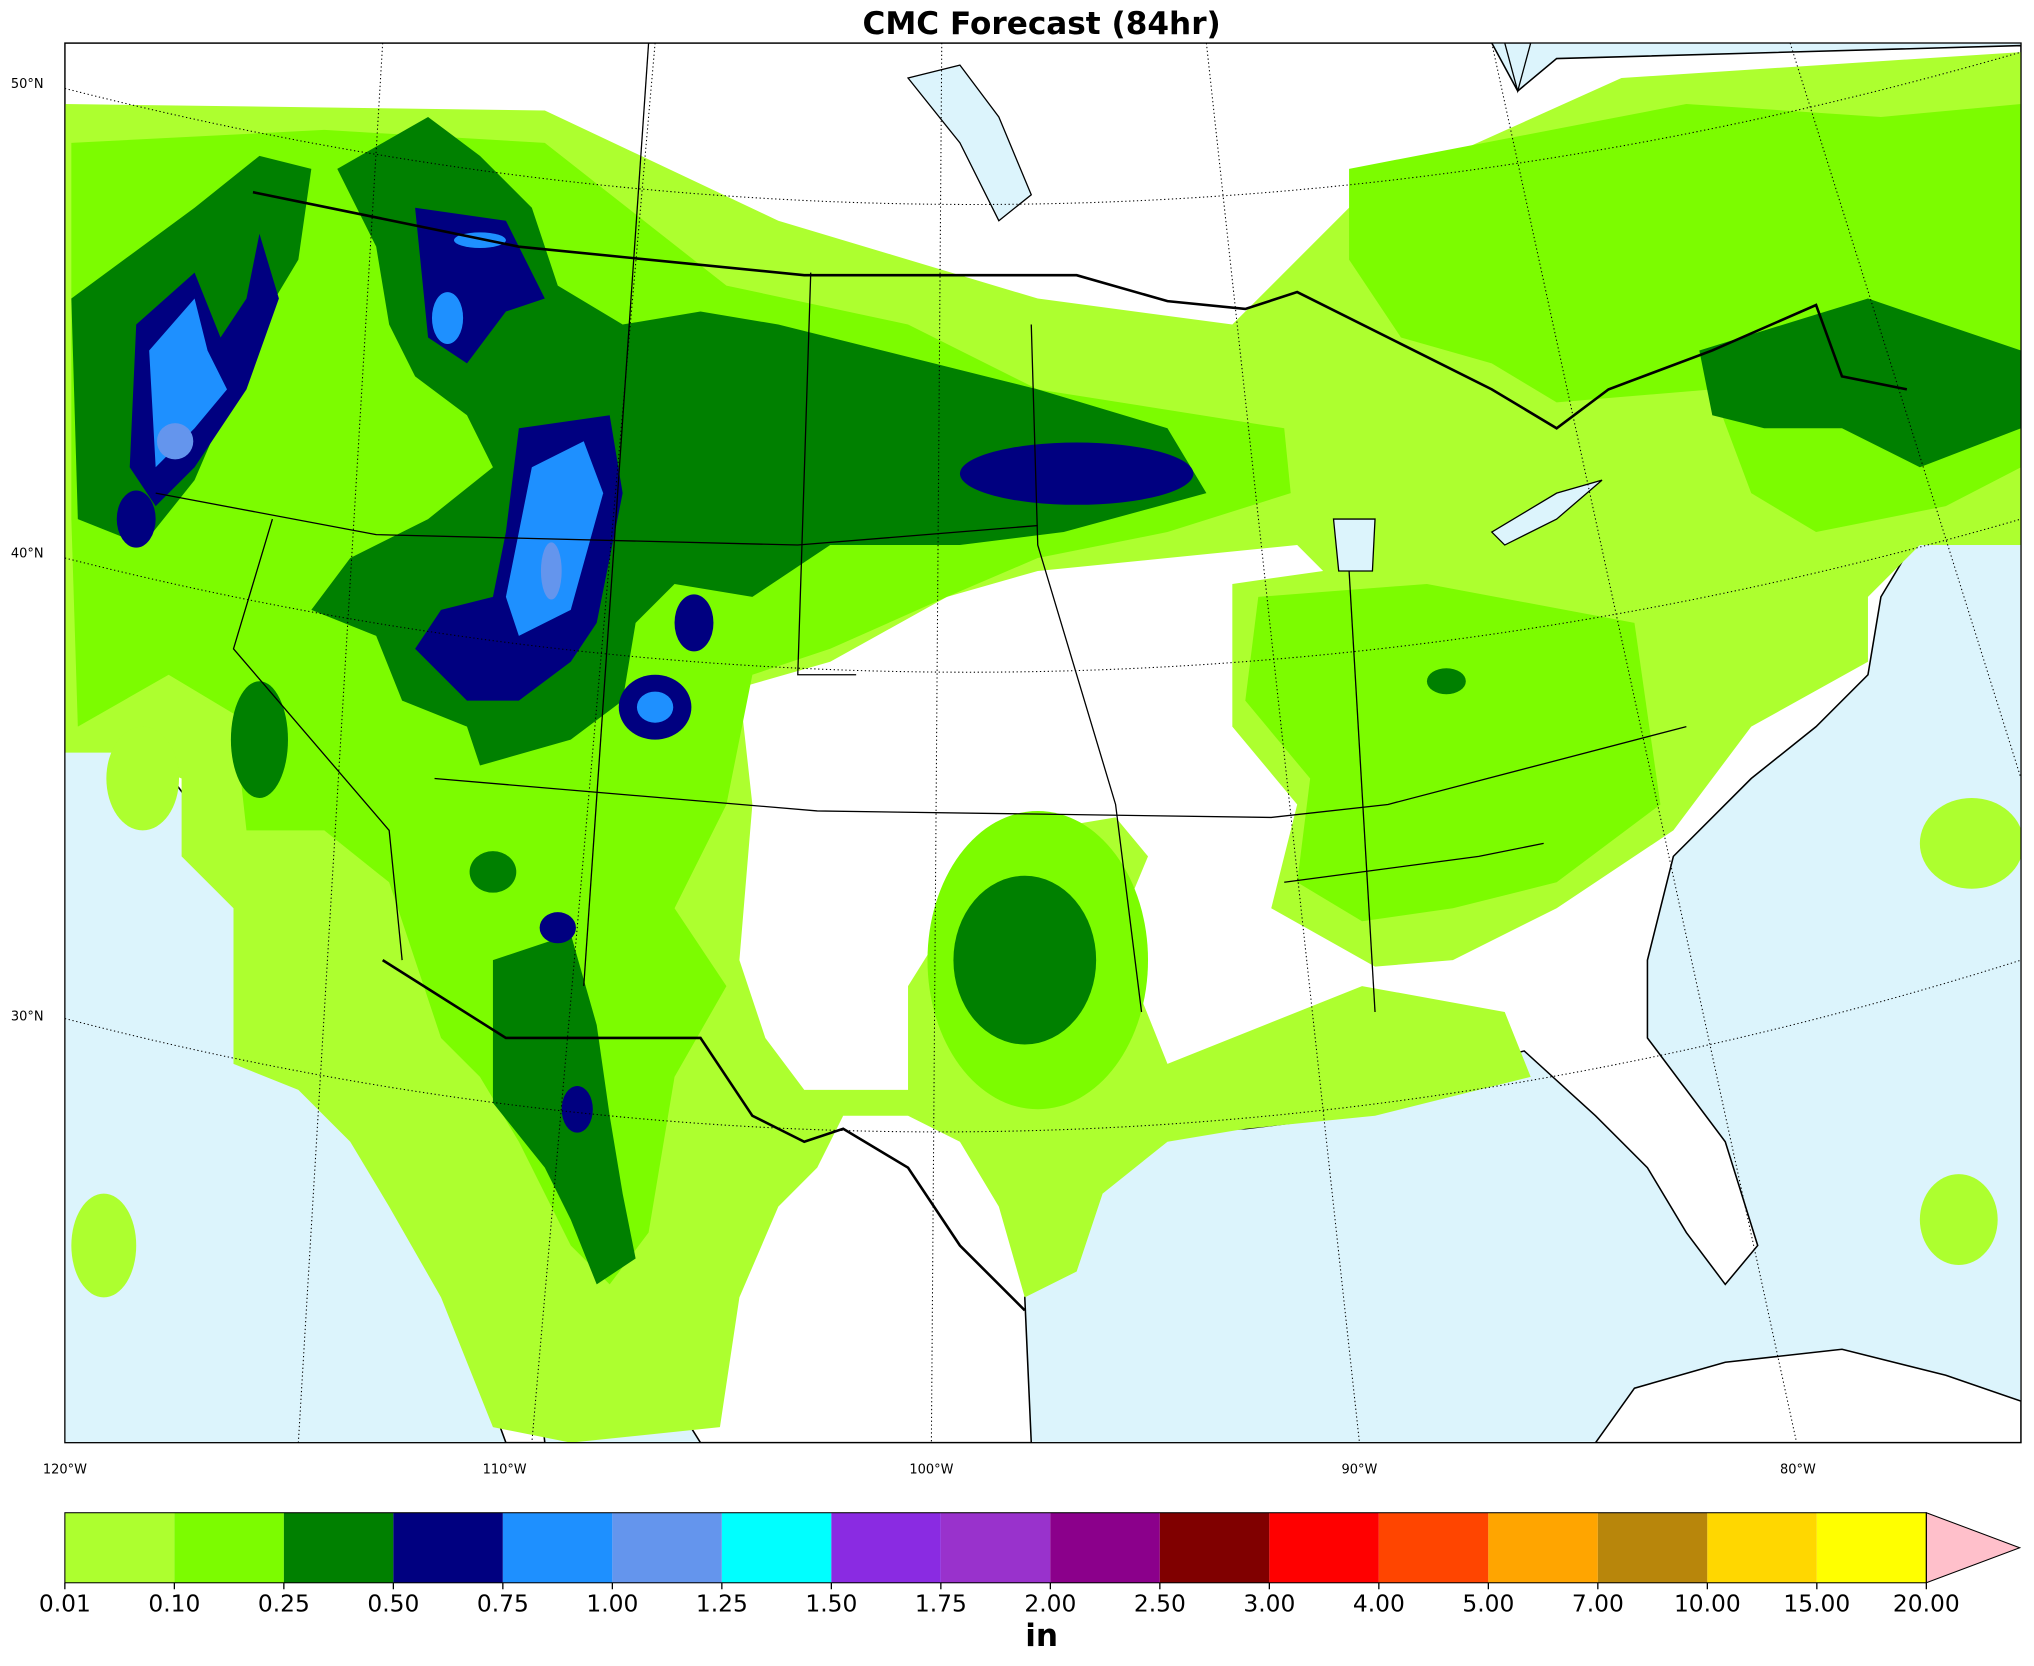 This screenshot has width=2034, height=1666. I want to click on lat-label: 30°N, so click(27, 1017).